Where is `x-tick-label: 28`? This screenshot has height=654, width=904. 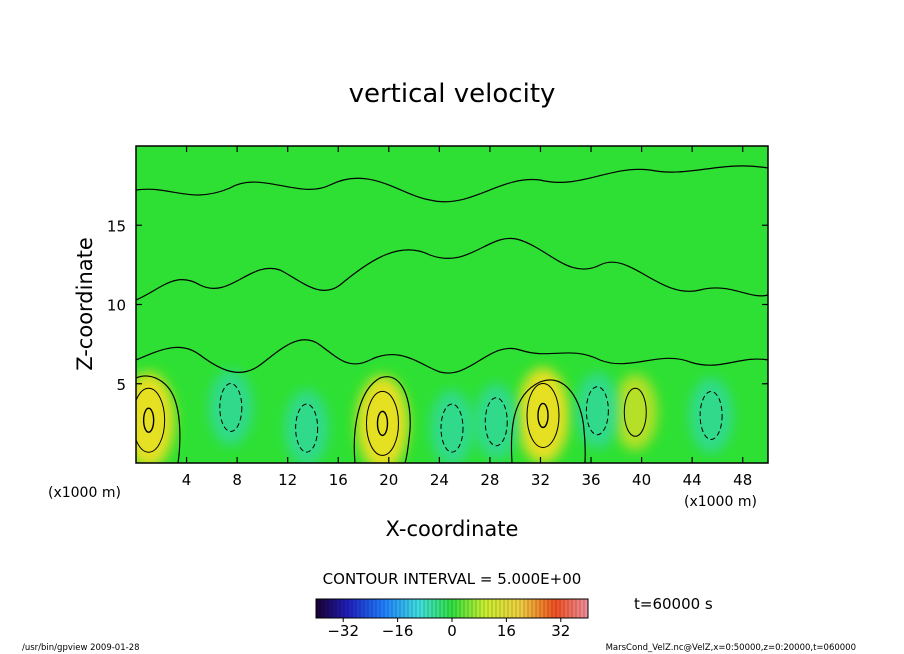 x-tick-label: 28 is located at coordinates (489, 480).